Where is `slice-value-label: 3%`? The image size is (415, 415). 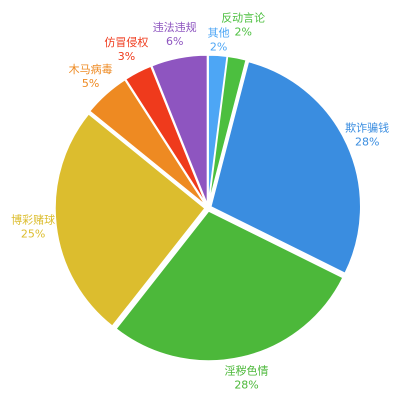 slice-value-label: 3% is located at coordinates (126, 56).